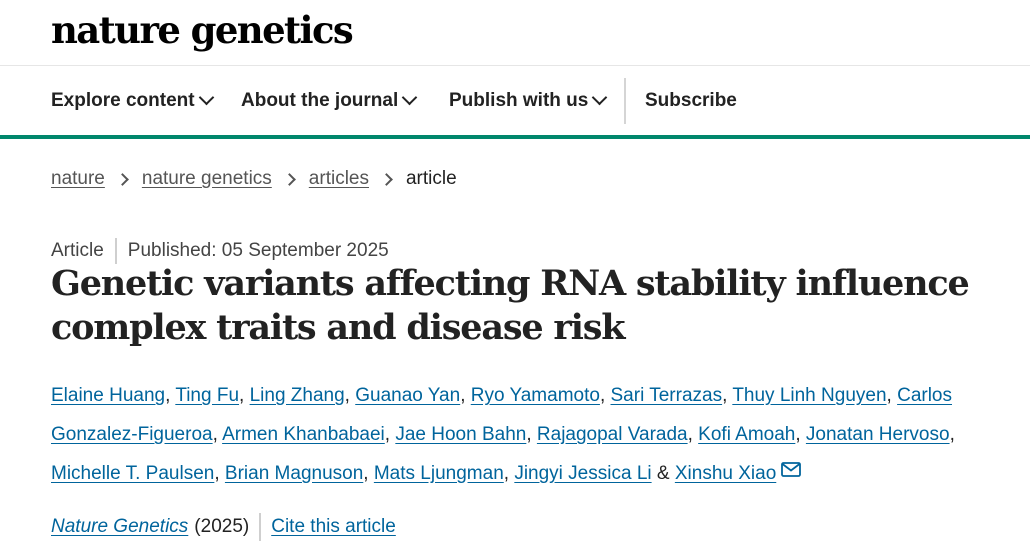  Describe the element at coordinates (747, 434) in the screenshot. I see `author-link: Kofi Amoah` at that location.